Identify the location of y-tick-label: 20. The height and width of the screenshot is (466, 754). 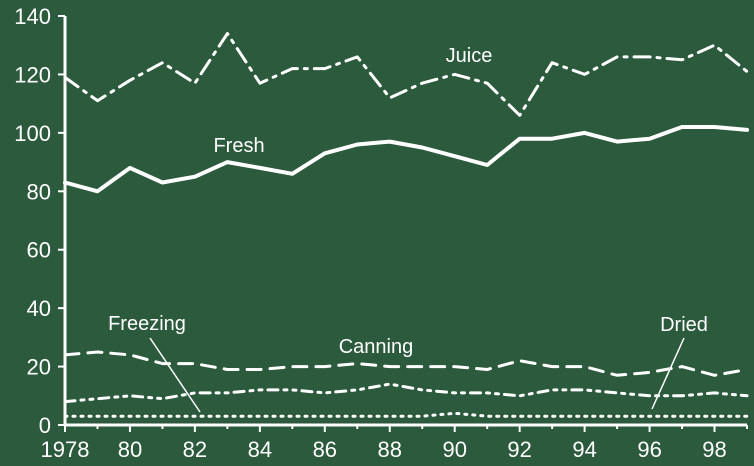
(39, 367).